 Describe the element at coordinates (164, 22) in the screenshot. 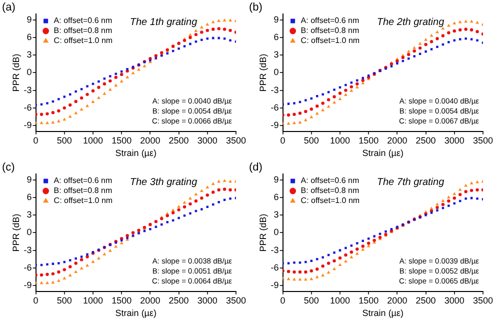

I see `chart-title: The 1th grating` at that location.